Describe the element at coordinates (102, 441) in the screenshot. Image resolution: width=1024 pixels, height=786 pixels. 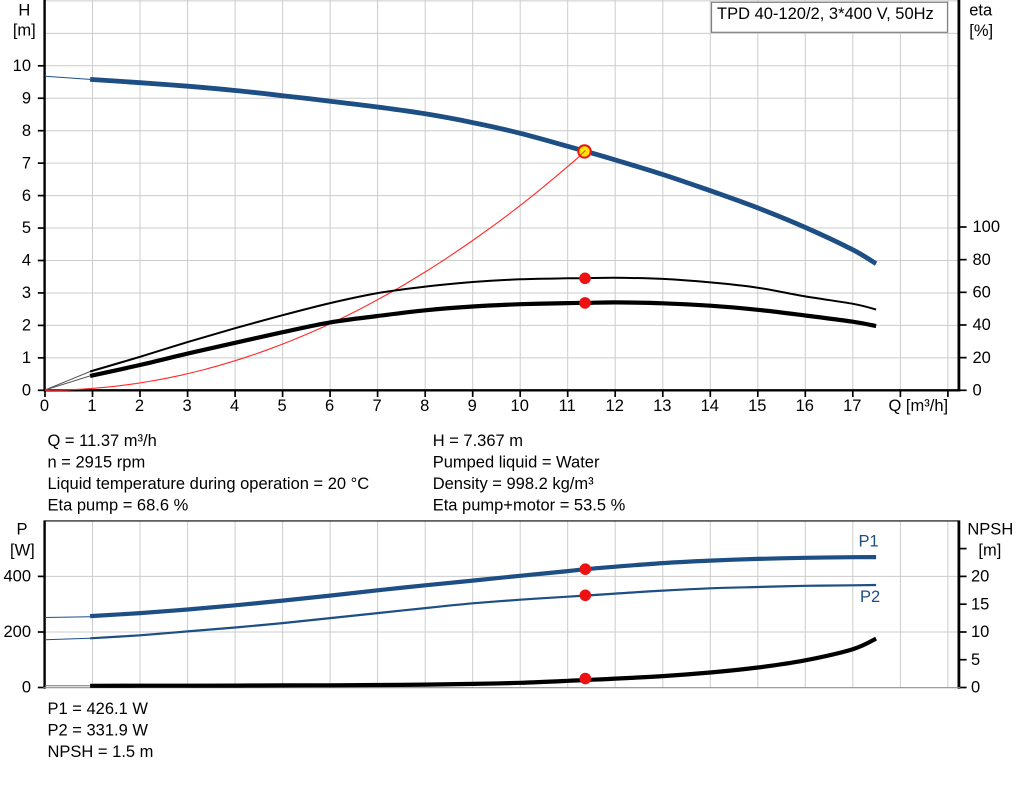
I see `svg-text: Q = 11.37 m³/h` at that location.